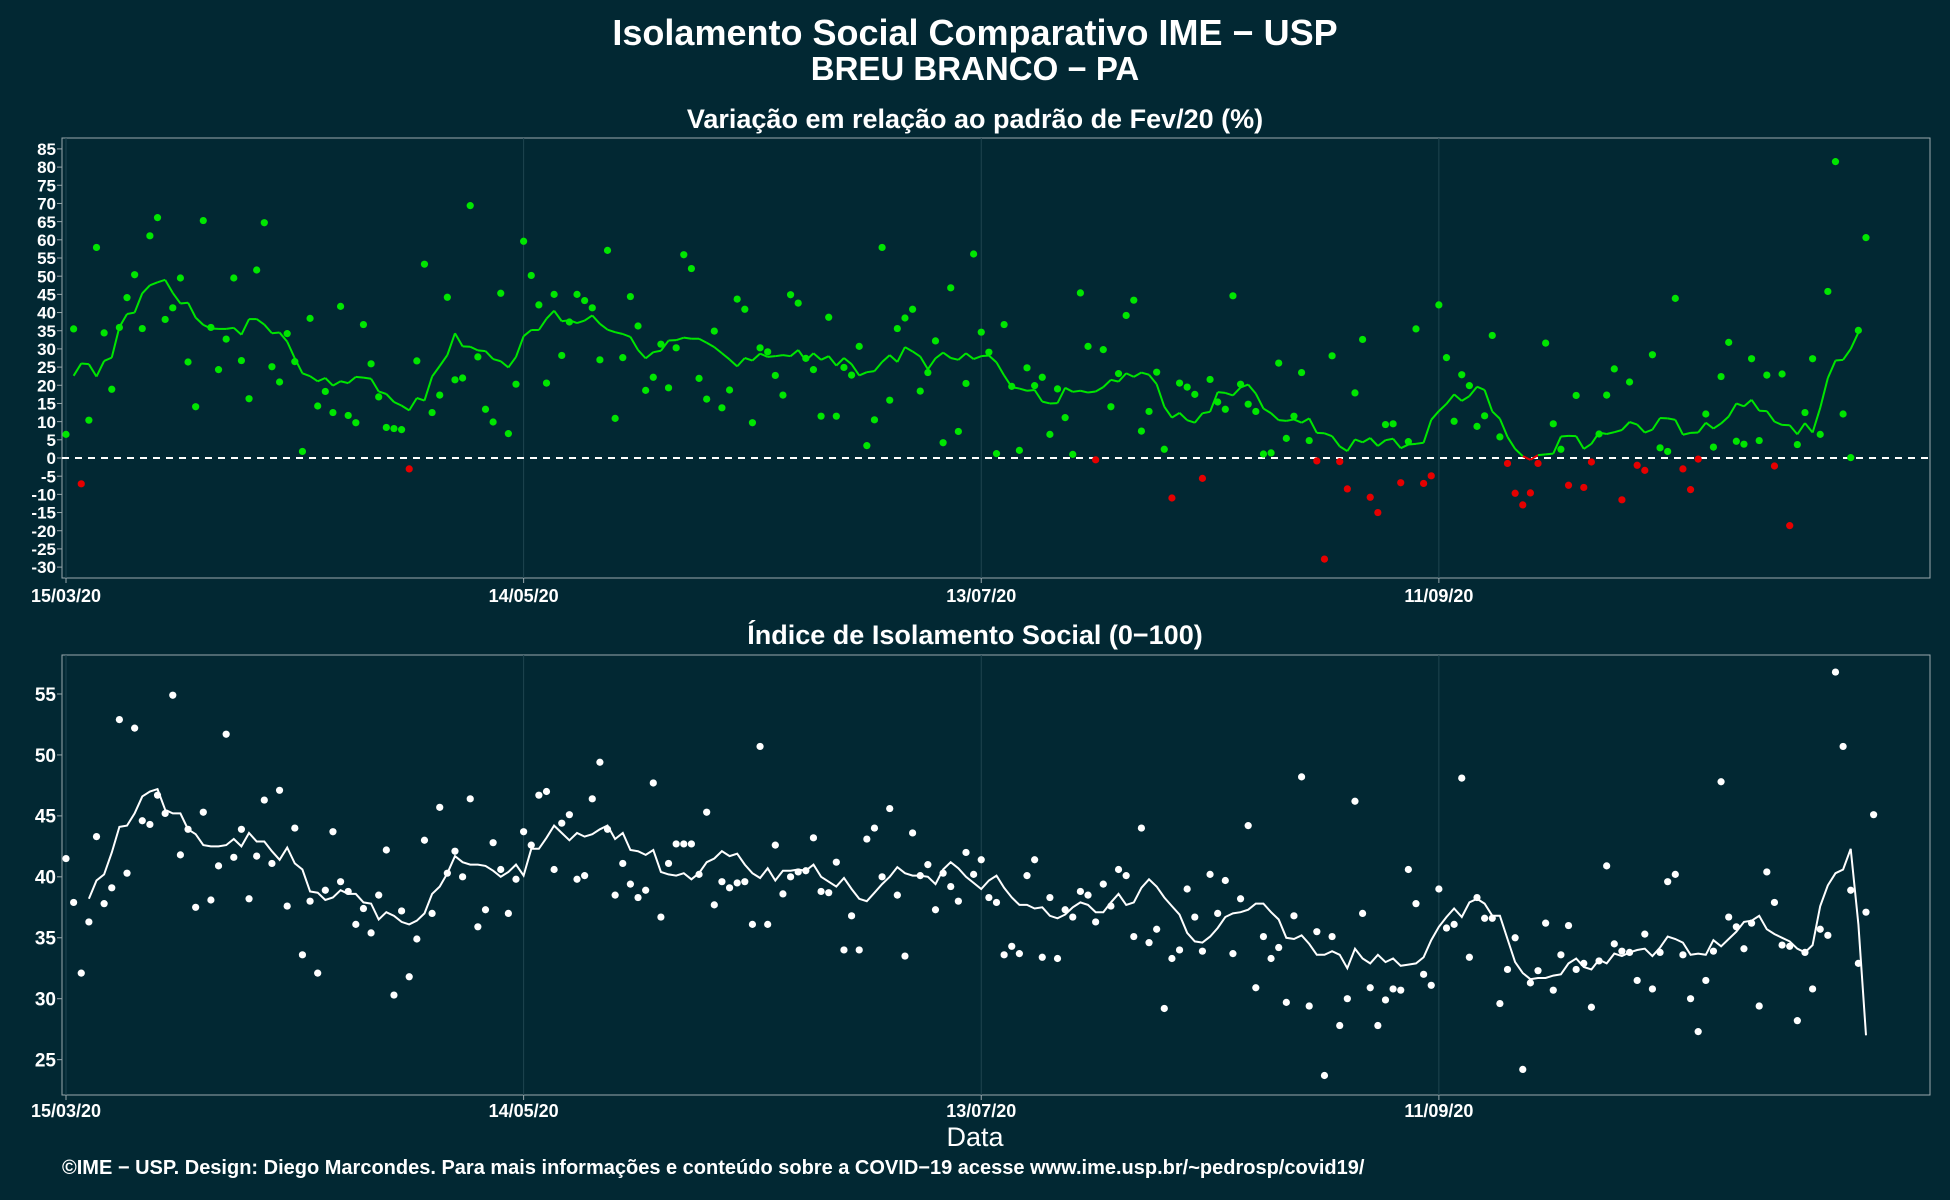 The height and width of the screenshot is (1200, 1950). What do you see at coordinates (45, 878) in the screenshot?
I see `y-tick-label: 40` at bounding box center [45, 878].